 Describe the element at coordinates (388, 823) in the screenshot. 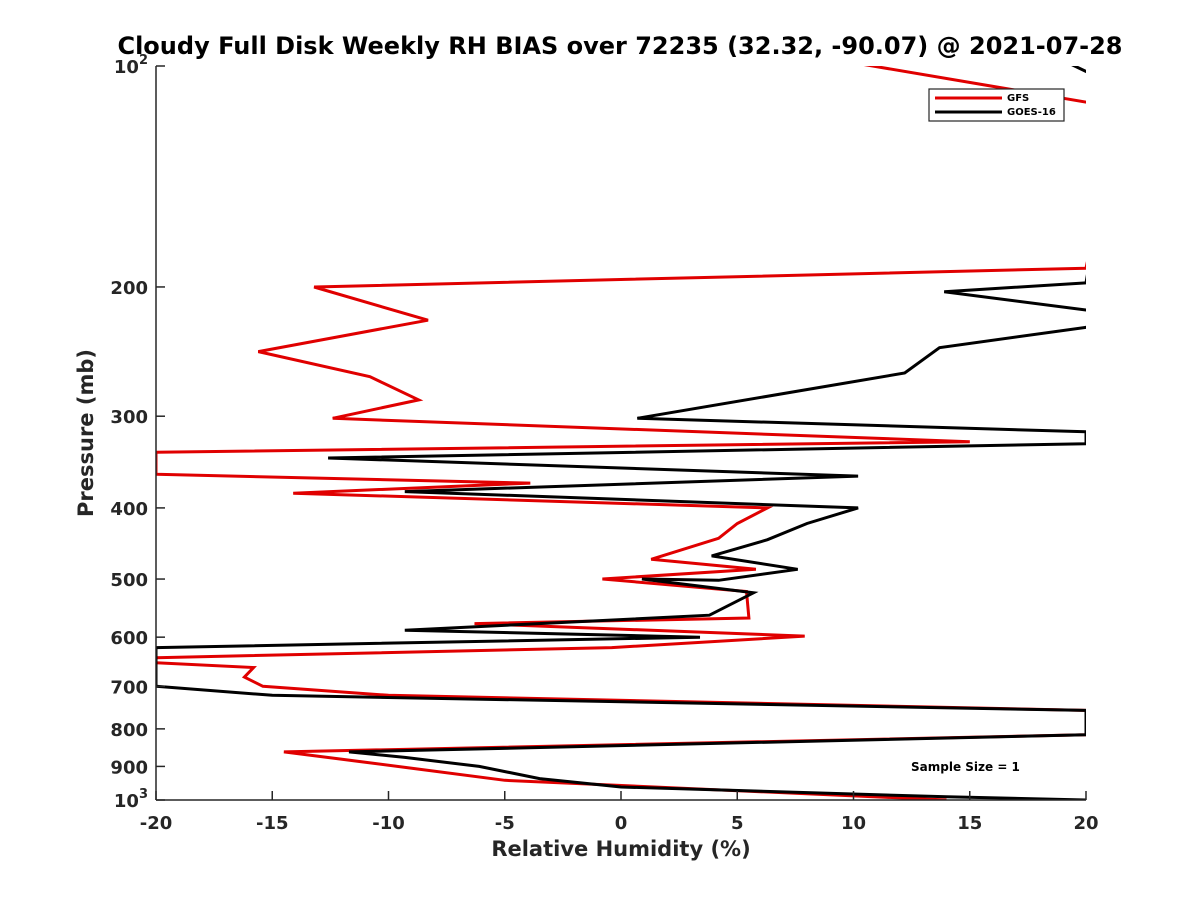

I see `x-tick-label: -10` at that location.